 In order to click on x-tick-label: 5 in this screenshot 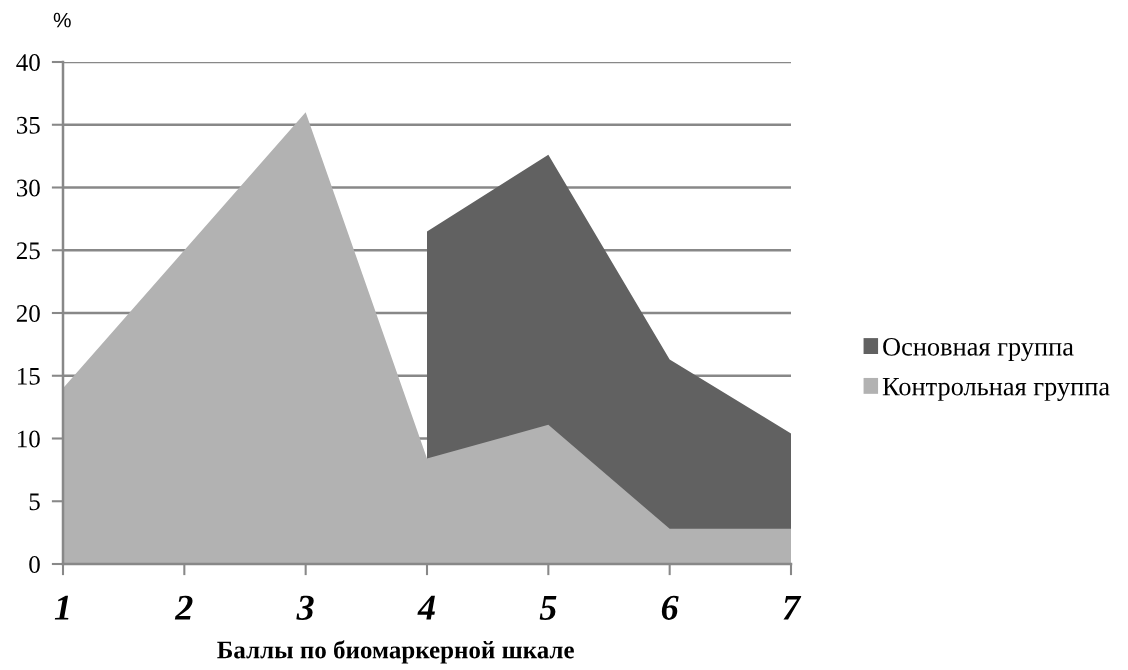, I will do `click(548, 607)`.